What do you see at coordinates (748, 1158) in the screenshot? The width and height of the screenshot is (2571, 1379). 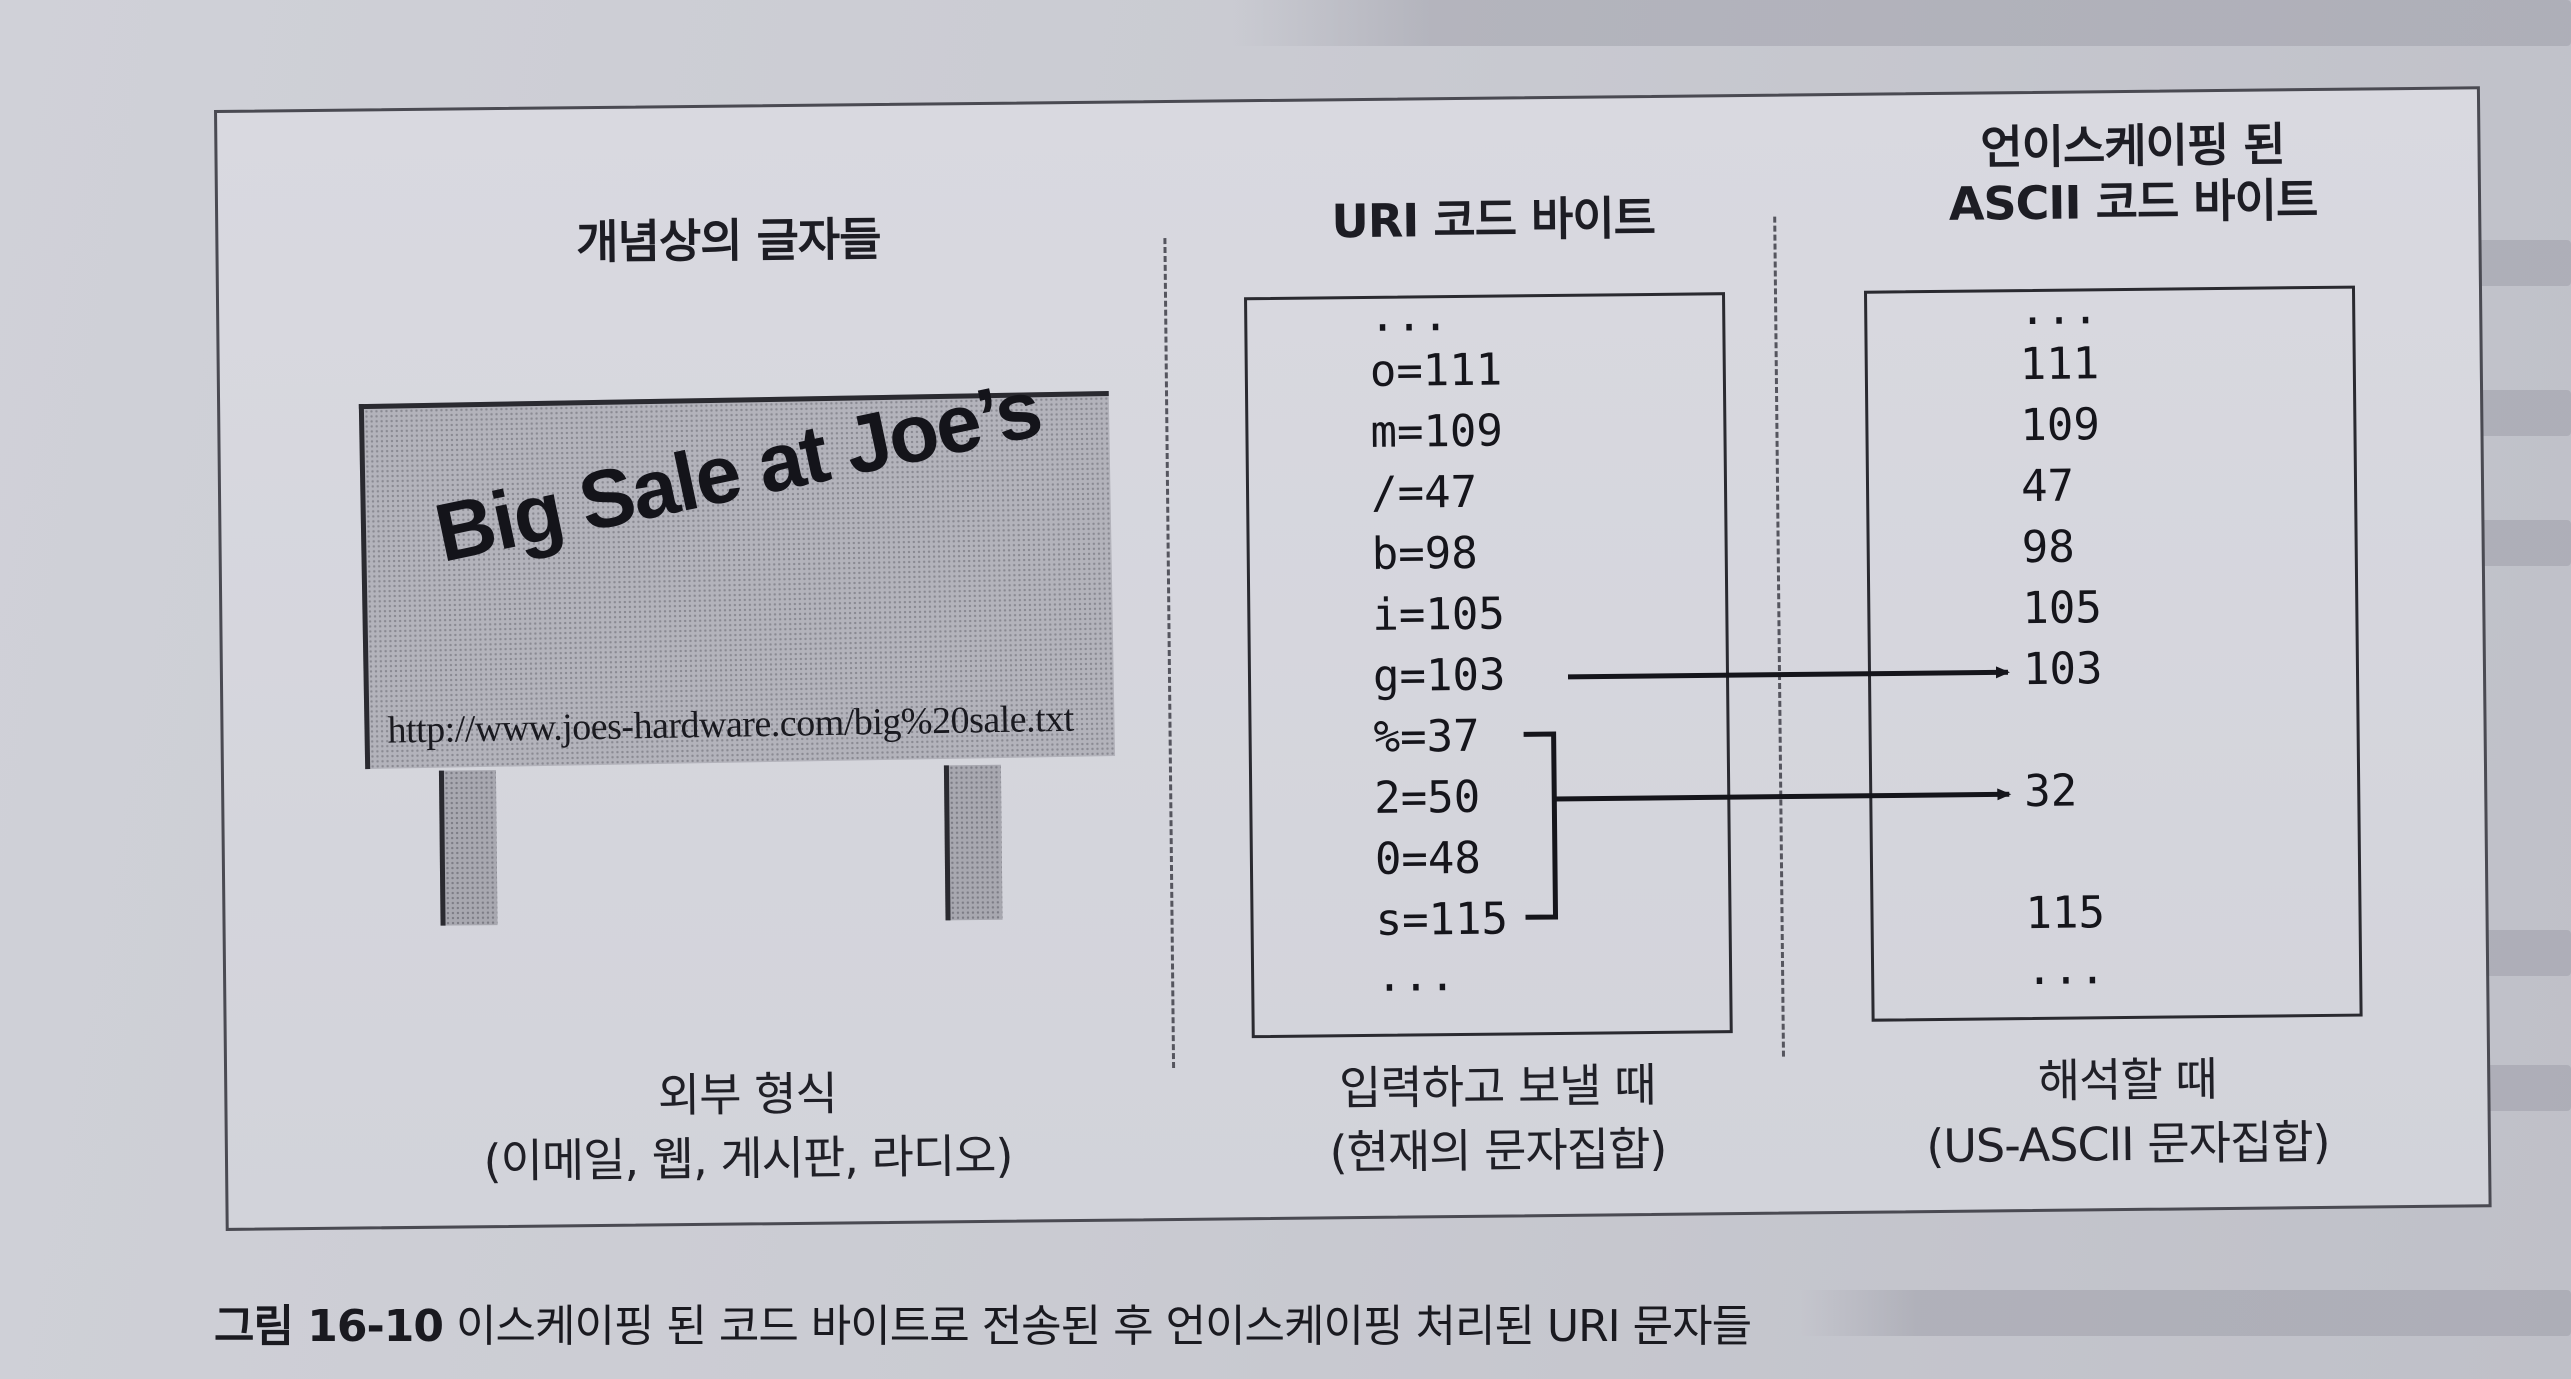 I see `label-line-2: (이메일, 웹, 게시판, 라디오)` at bounding box center [748, 1158].